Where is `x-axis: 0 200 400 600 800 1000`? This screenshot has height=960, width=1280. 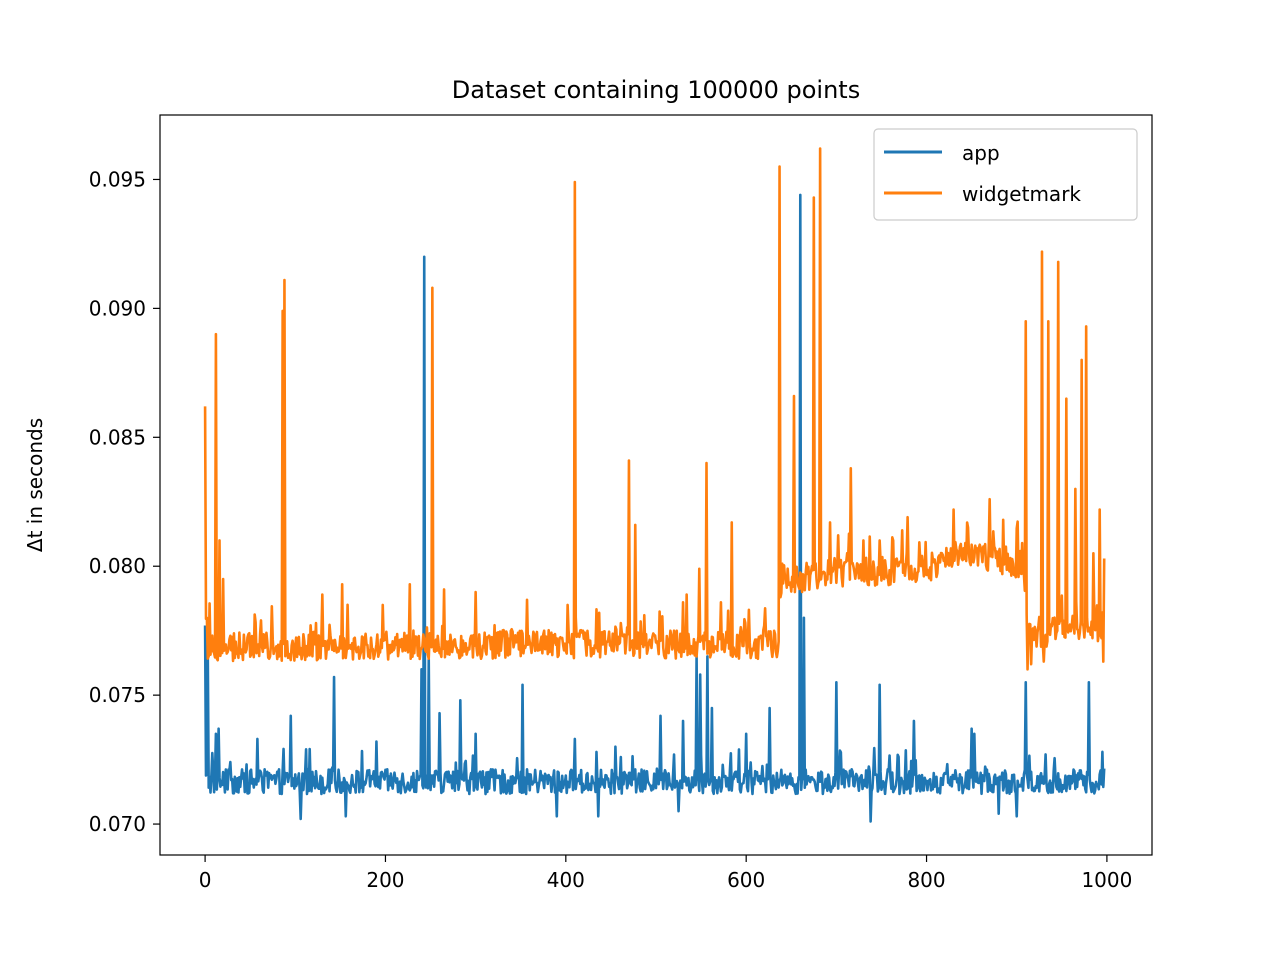 x-axis: 0 200 400 600 800 1000 is located at coordinates (665, 873).